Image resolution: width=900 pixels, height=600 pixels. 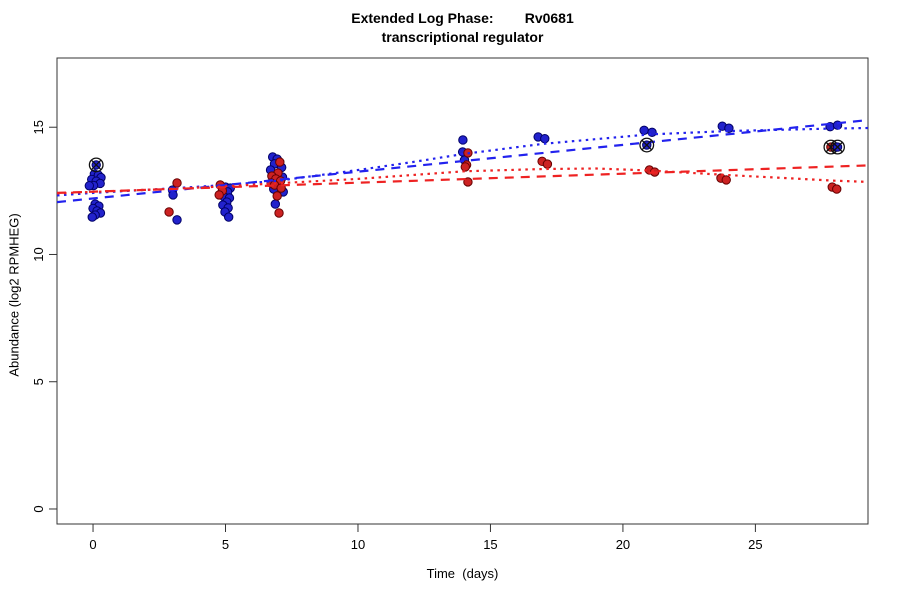 I want to click on y-tick-label: 15, so click(x=38, y=127).